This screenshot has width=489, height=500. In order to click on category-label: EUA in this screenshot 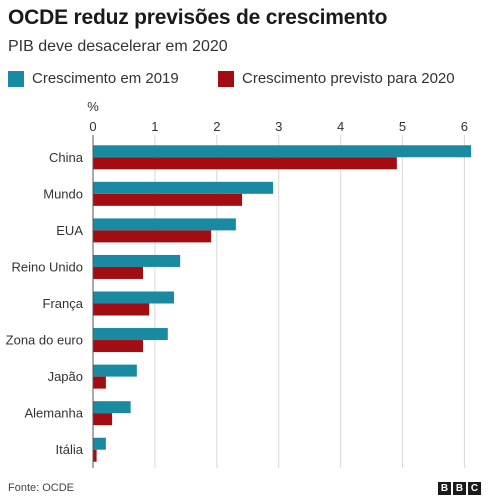, I will do `click(69, 230)`.